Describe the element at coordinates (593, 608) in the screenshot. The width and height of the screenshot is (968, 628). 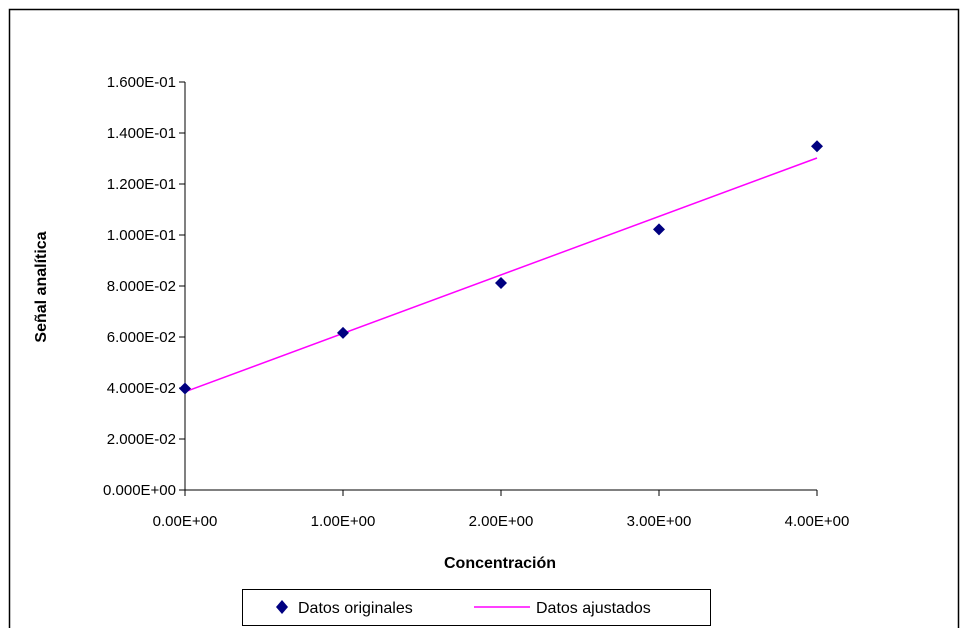
I see `legend-label-datos-ajustados: Datos ajustados` at that location.